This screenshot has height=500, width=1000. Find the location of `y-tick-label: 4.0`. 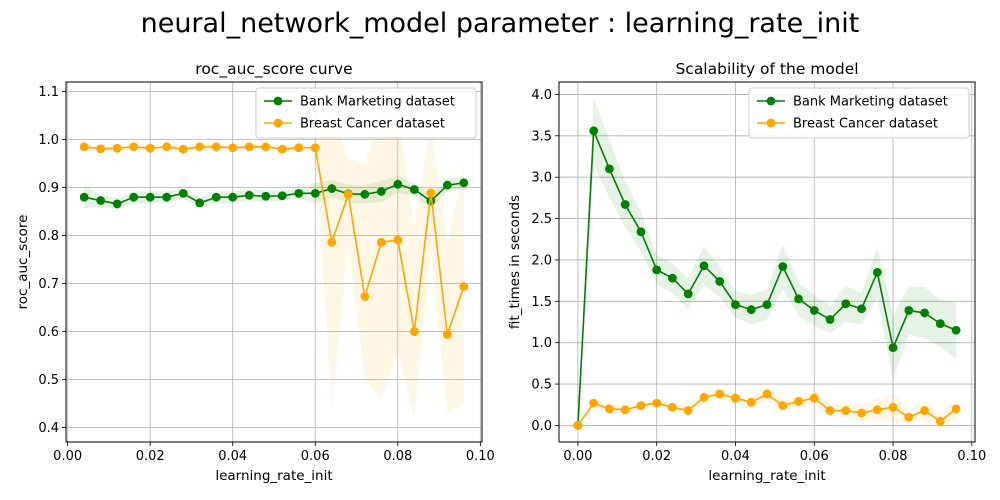

y-tick-label: 4.0 is located at coordinates (541, 95).